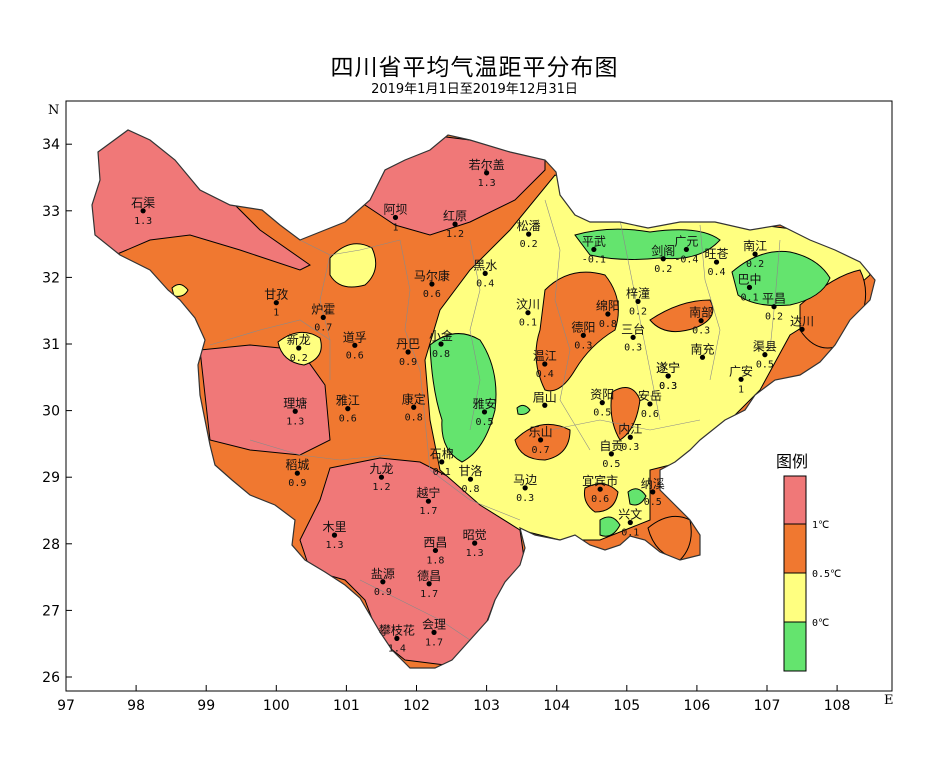 This screenshot has height=772, width=949. Describe the element at coordinates (429, 575) in the screenshot. I see `station-name: 德昌` at that location.